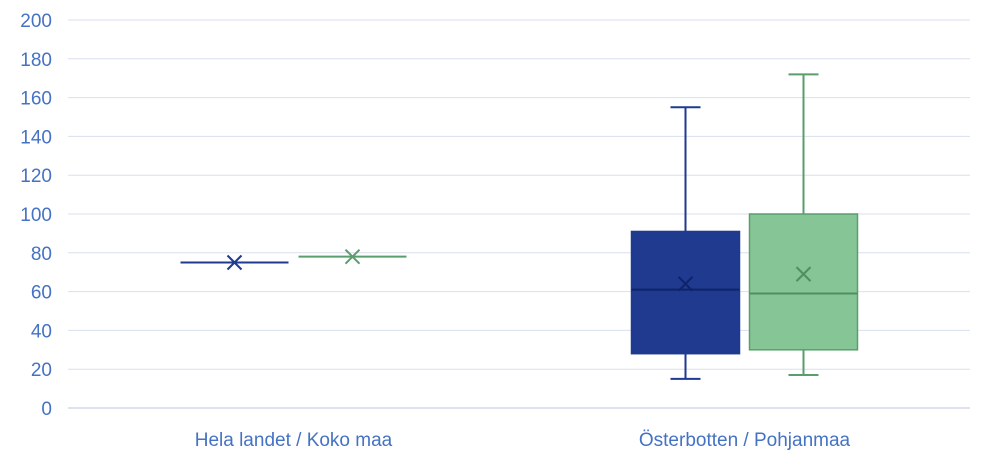 Image resolution: width=987 pixels, height=452 pixels. What do you see at coordinates (36, 60) in the screenshot?
I see `y-tick-label: 180` at bounding box center [36, 60].